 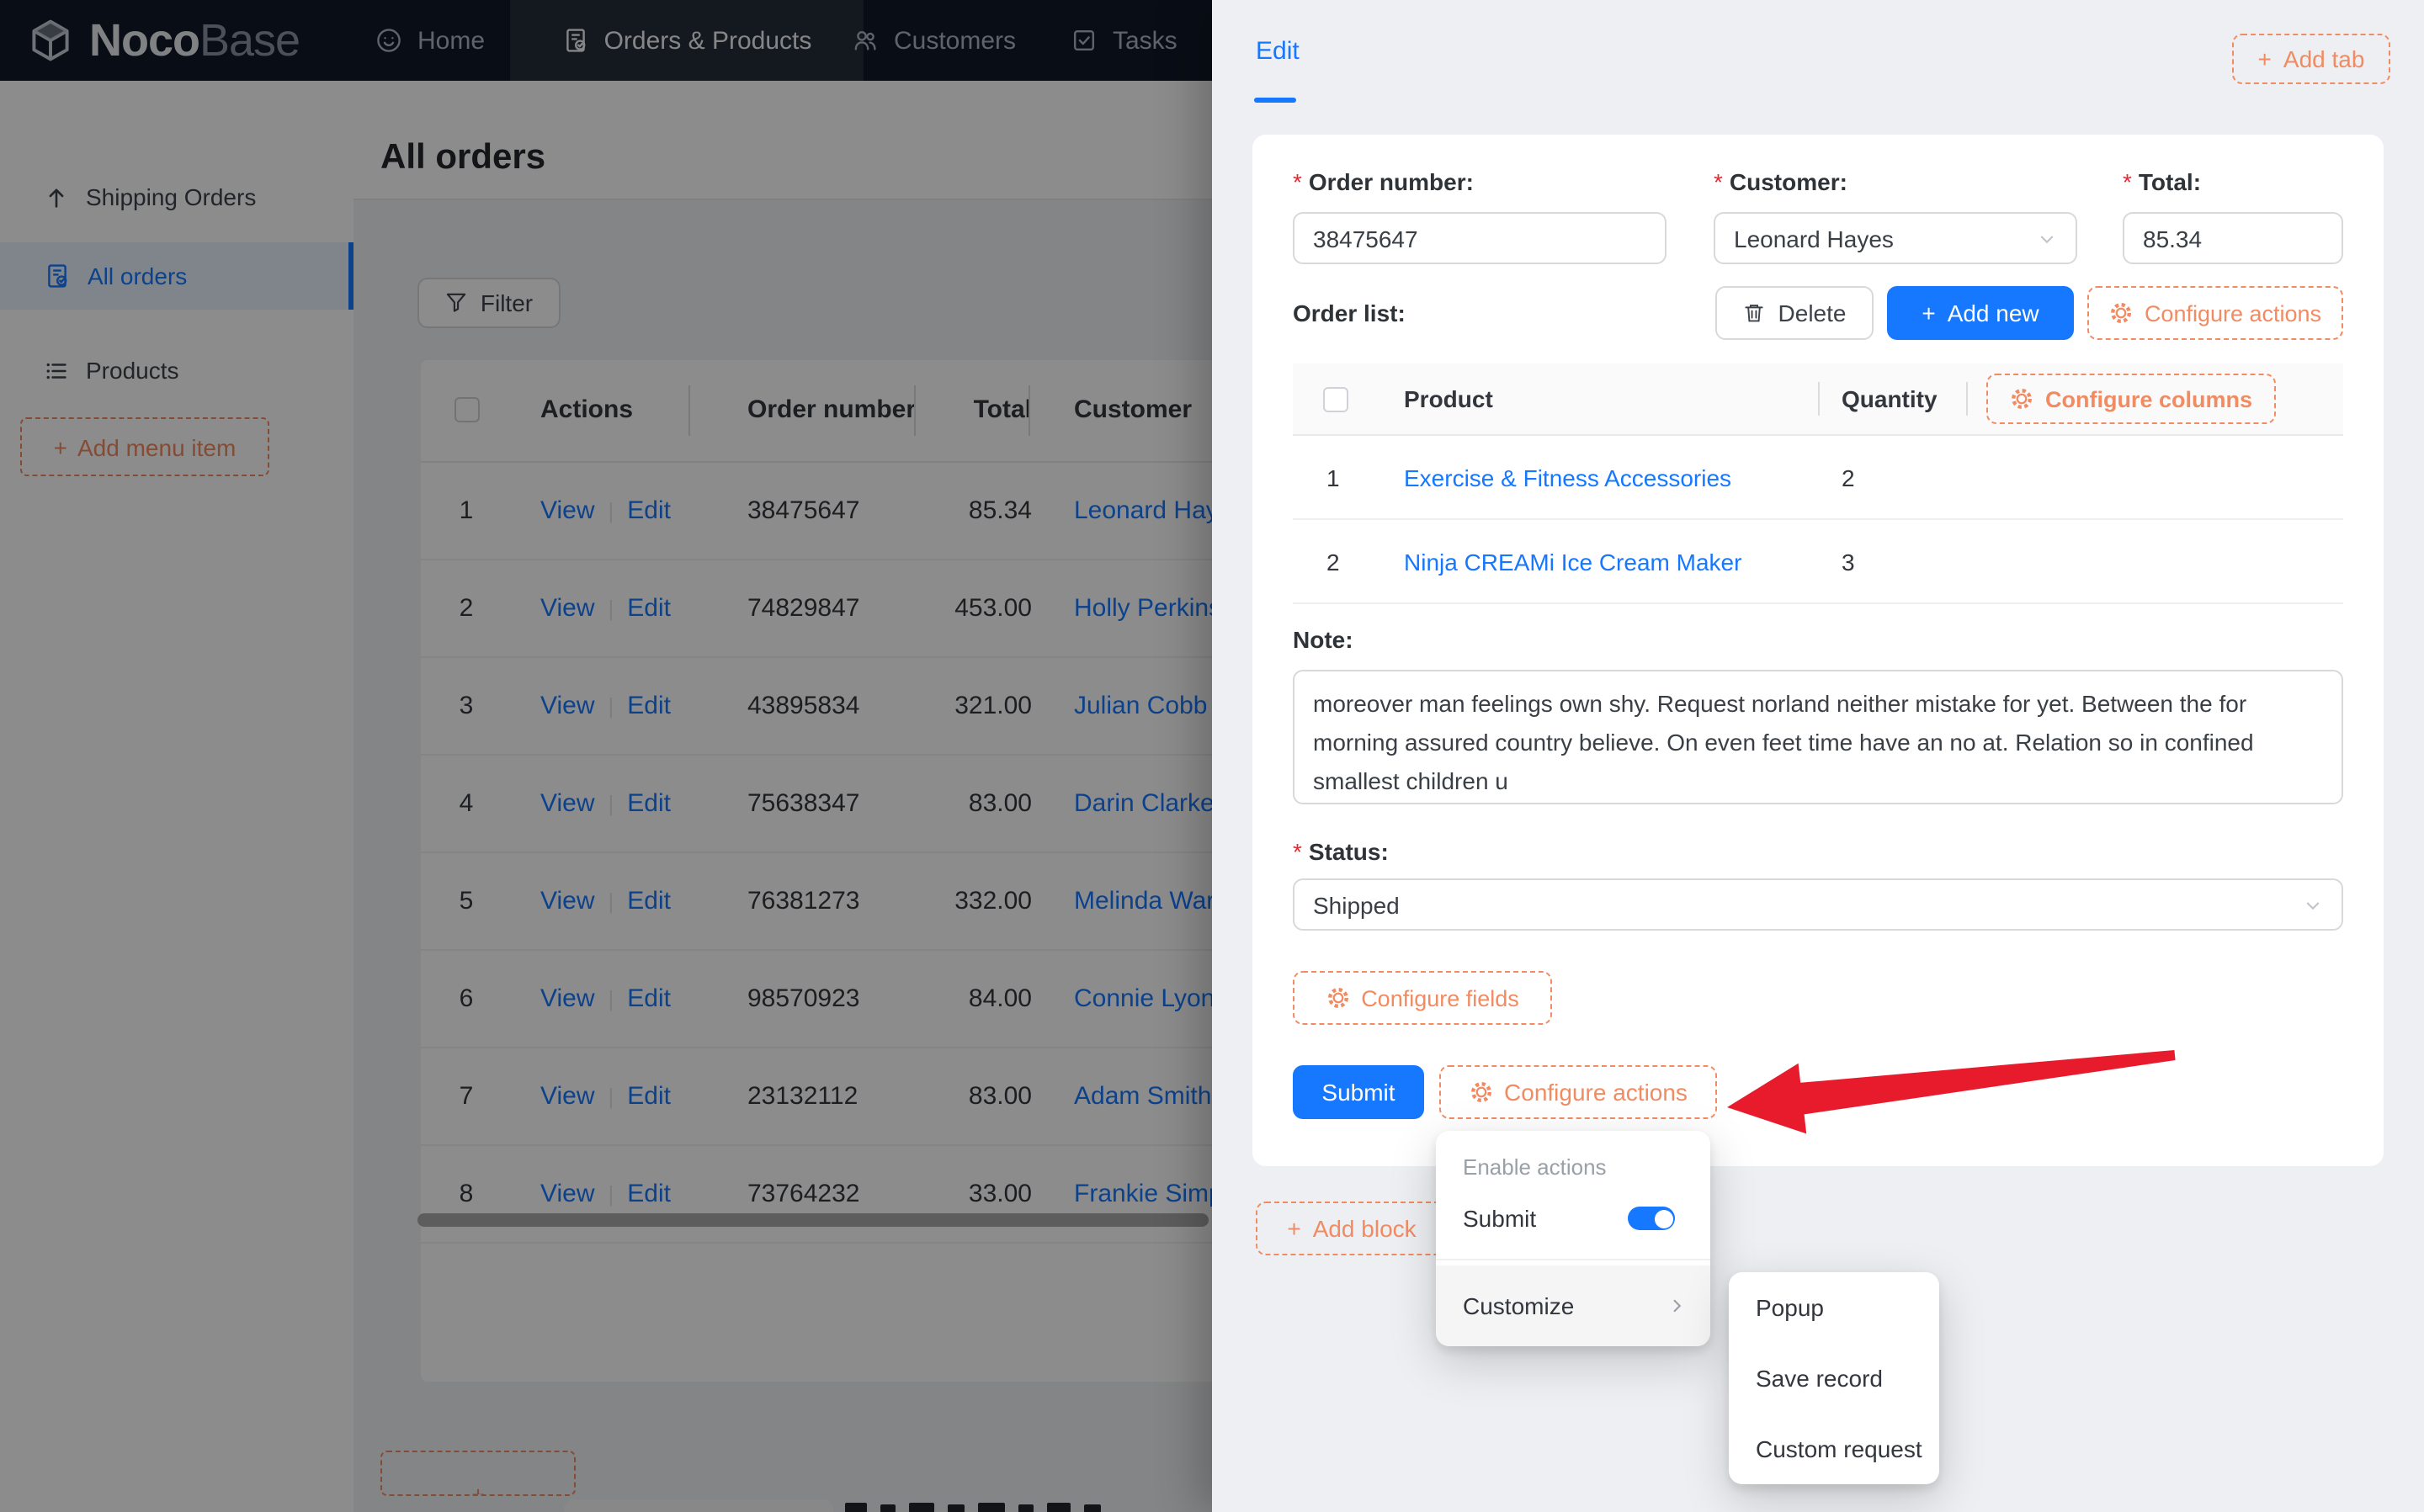 I want to click on column-header-quantity: Quantity, so click(x=1890, y=398).